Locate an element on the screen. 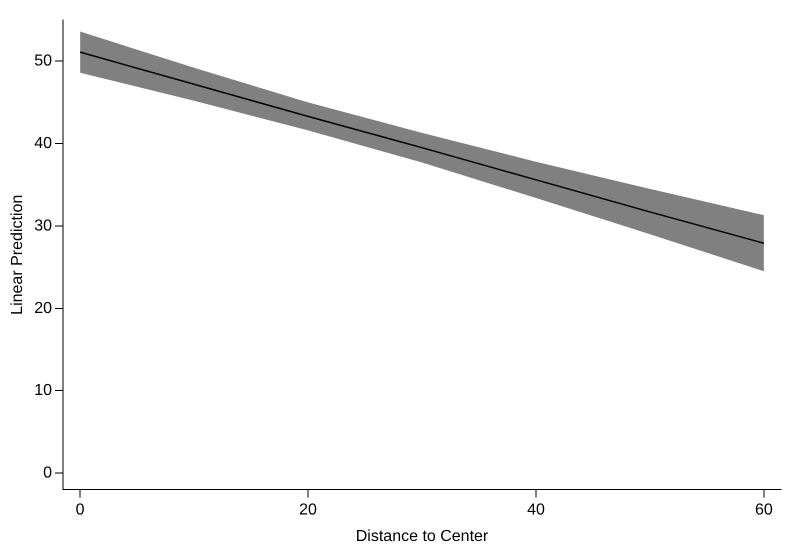  y-tick-label: 30 is located at coordinates (43, 225).